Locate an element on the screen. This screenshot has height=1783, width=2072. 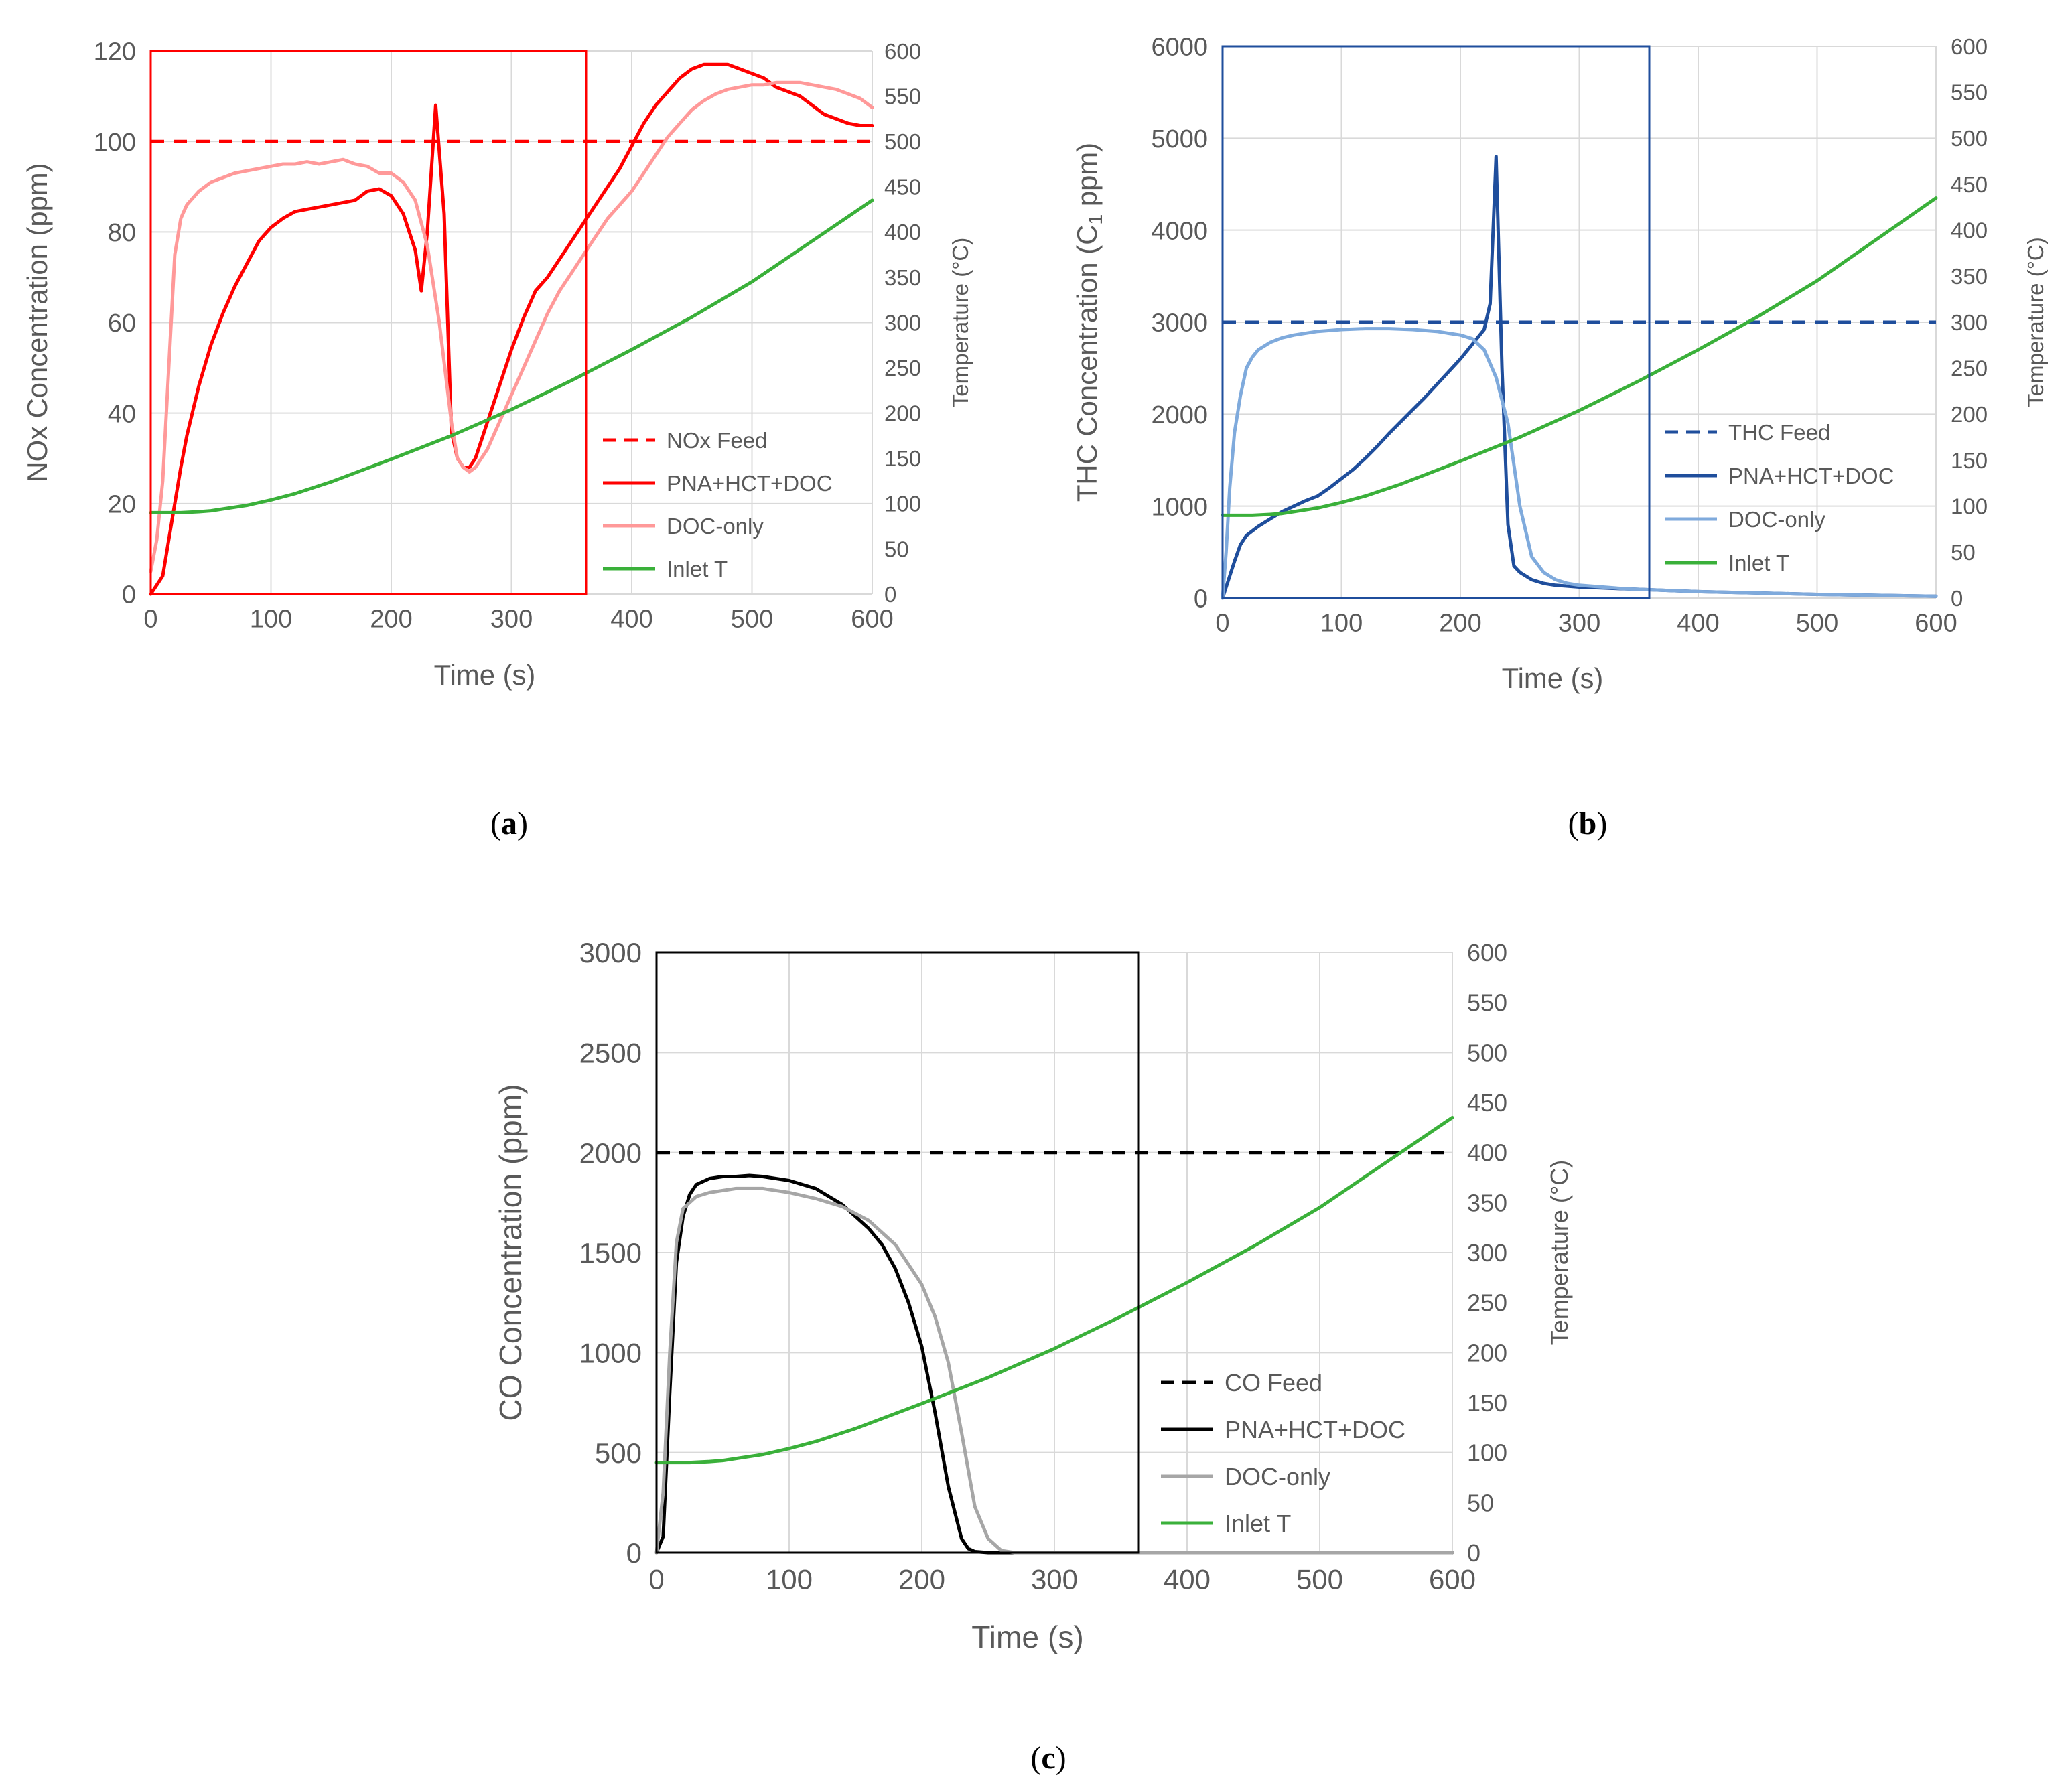
y-tick-label: 60 is located at coordinates (122, 323).